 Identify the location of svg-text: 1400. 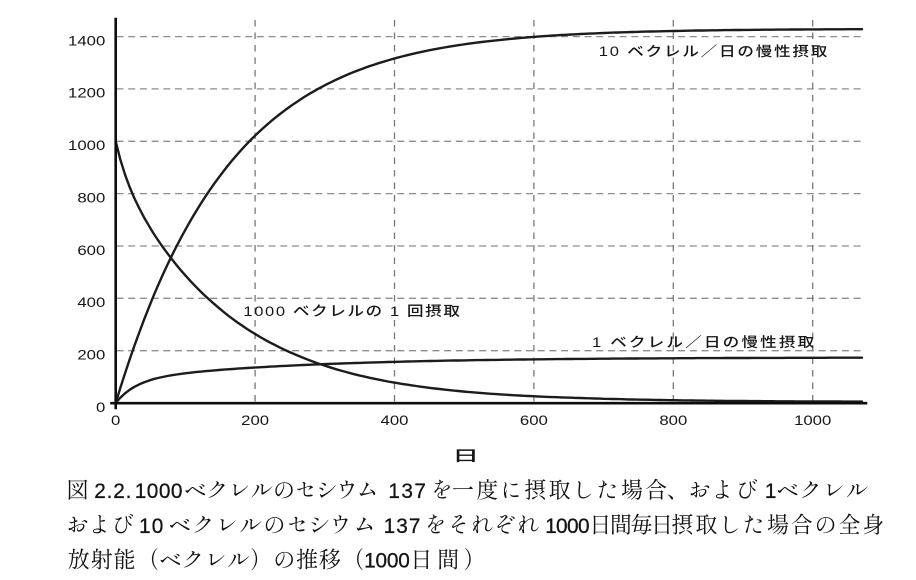
(86, 41).